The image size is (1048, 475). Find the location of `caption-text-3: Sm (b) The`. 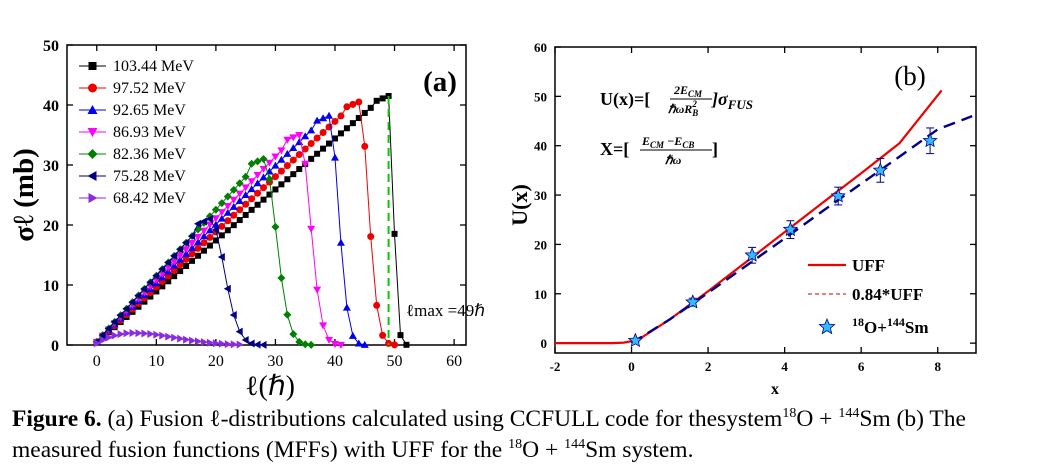

caption-text-3: Sm (b) The is located at coordinates (912, 419).